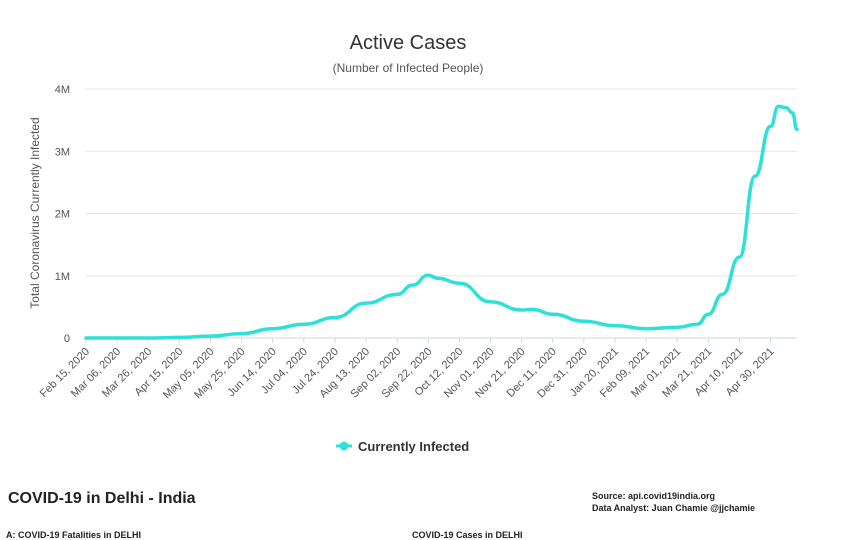 The height and width of the screenshot is (540, 850). Describe the element at coordinates (74, 535) in the screenshot. I see `fatalities-panel-title: A: COVID-19 Fatalities in DELHI` at that location.